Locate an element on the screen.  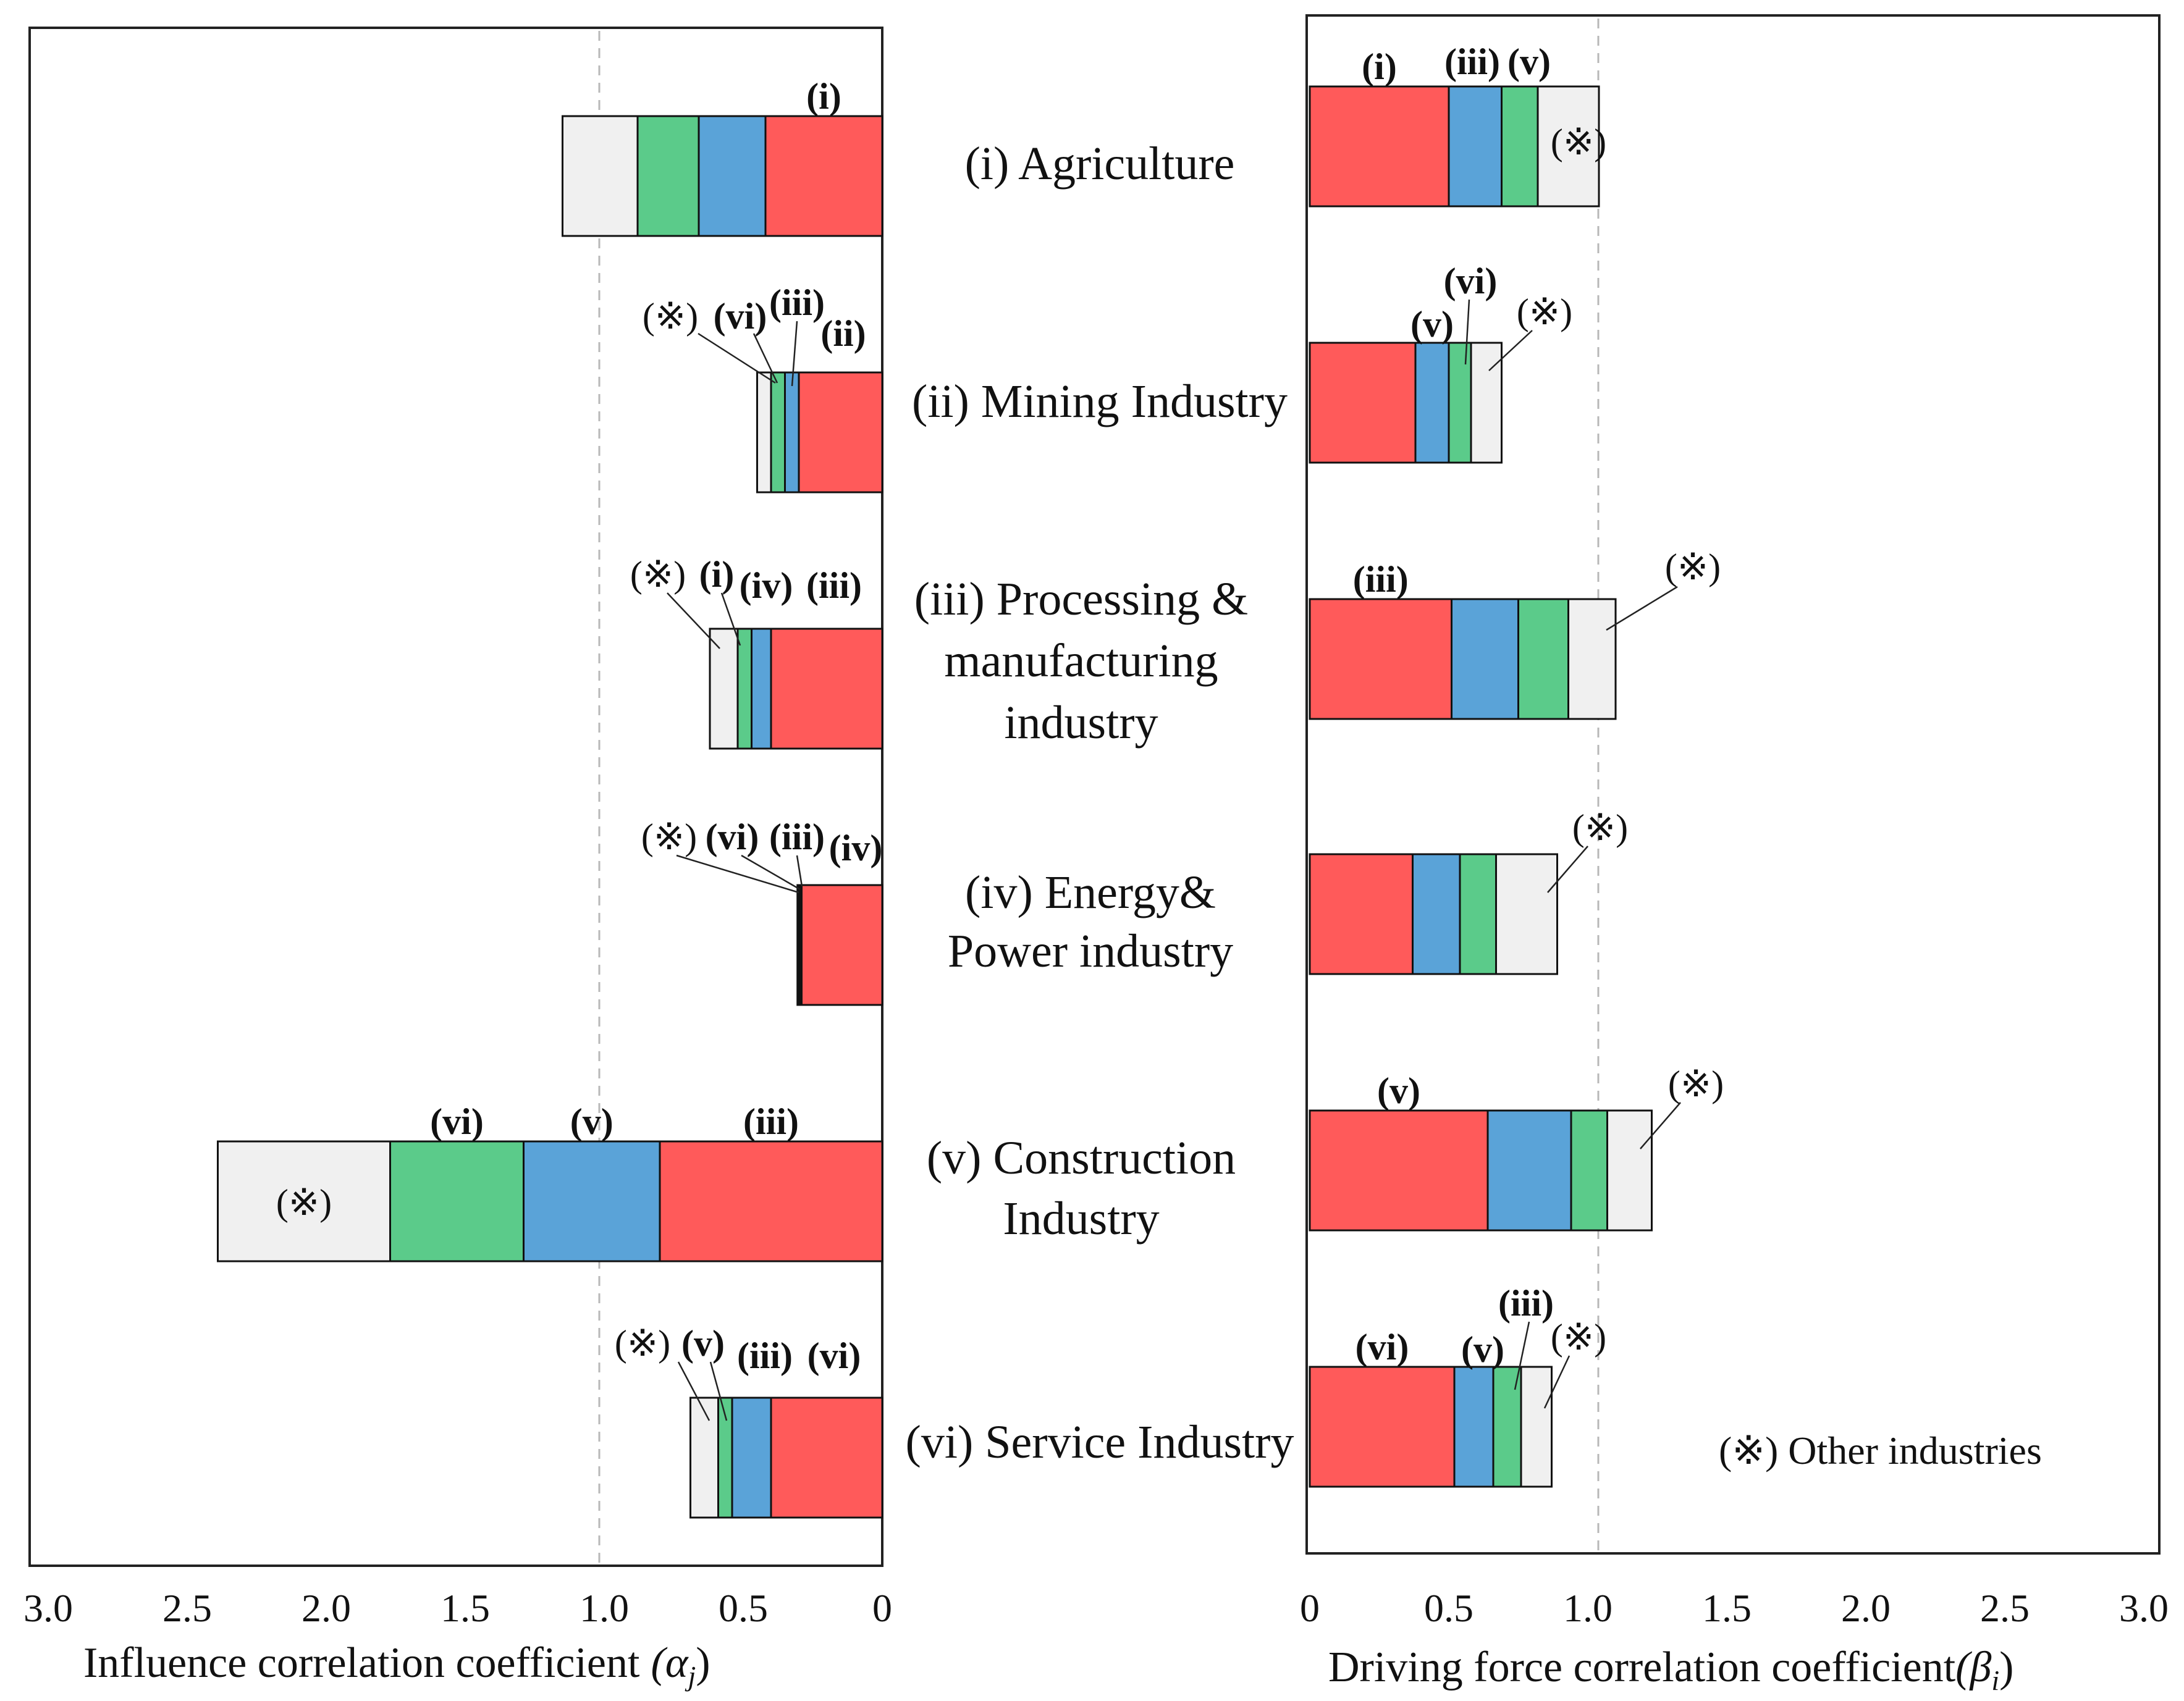
left-bar-4-segment is located at coordinates (842, 945).